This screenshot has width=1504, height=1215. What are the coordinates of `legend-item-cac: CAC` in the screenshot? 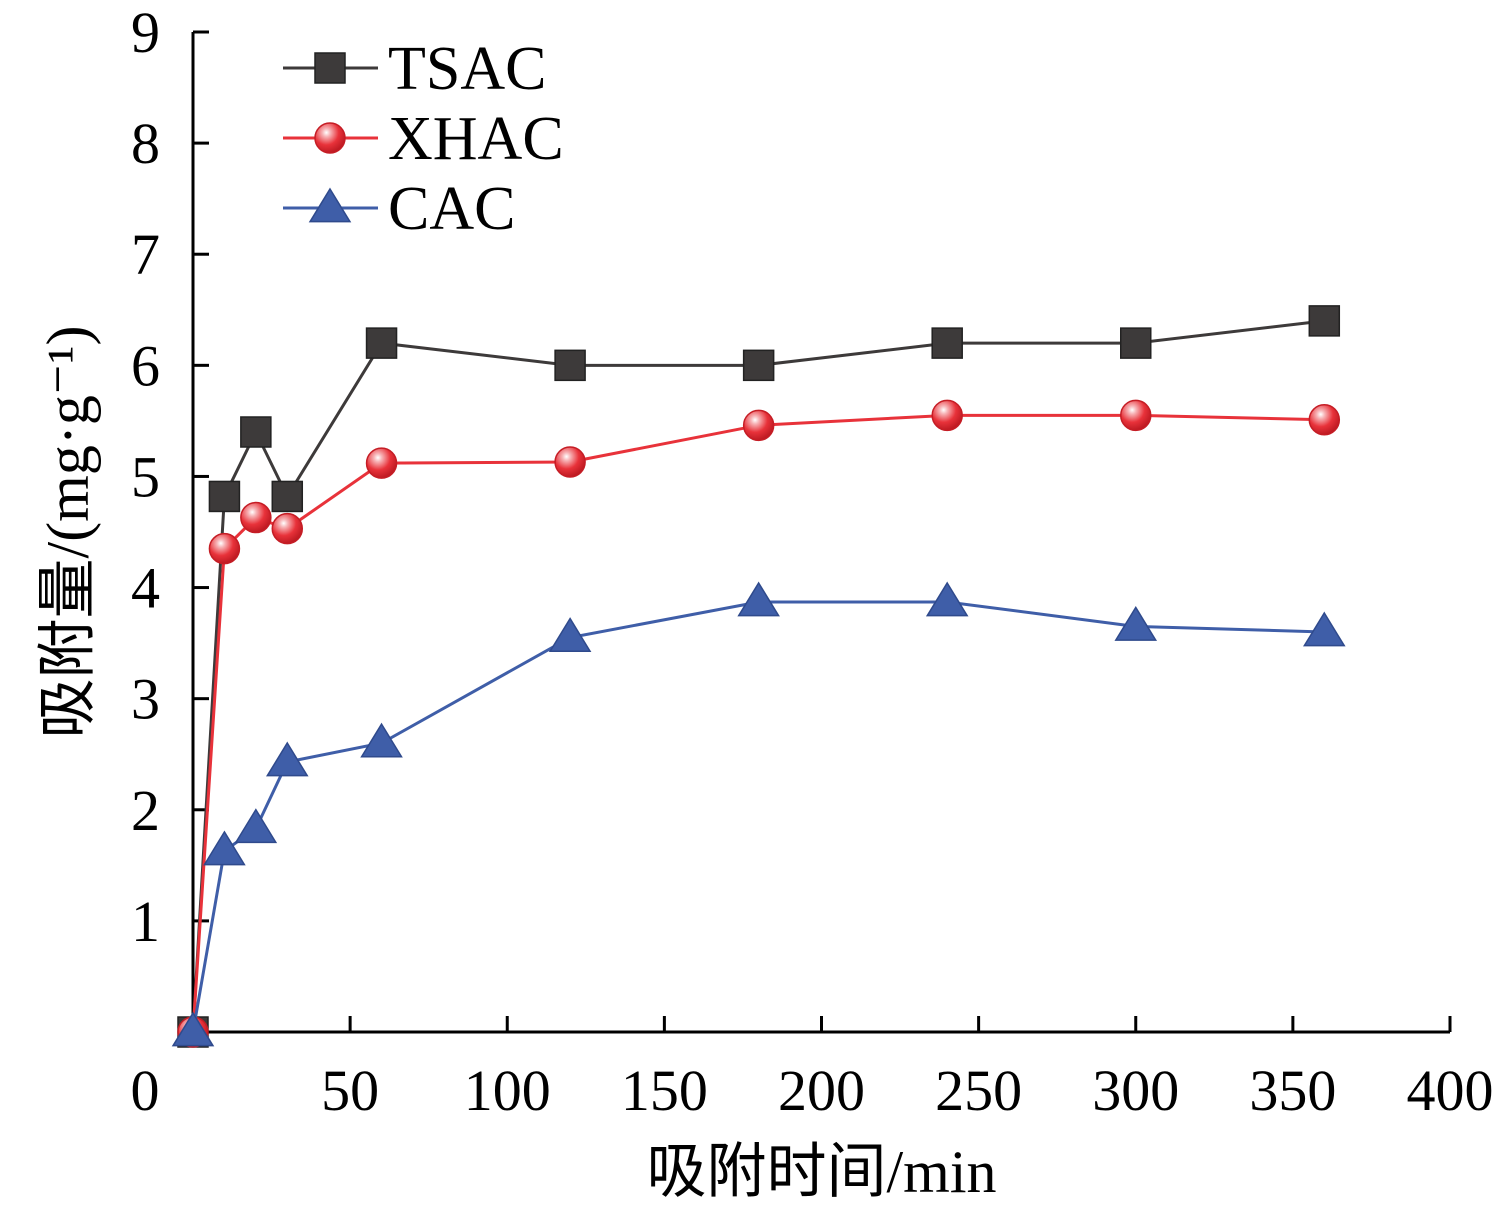 It's located at (399, 209).